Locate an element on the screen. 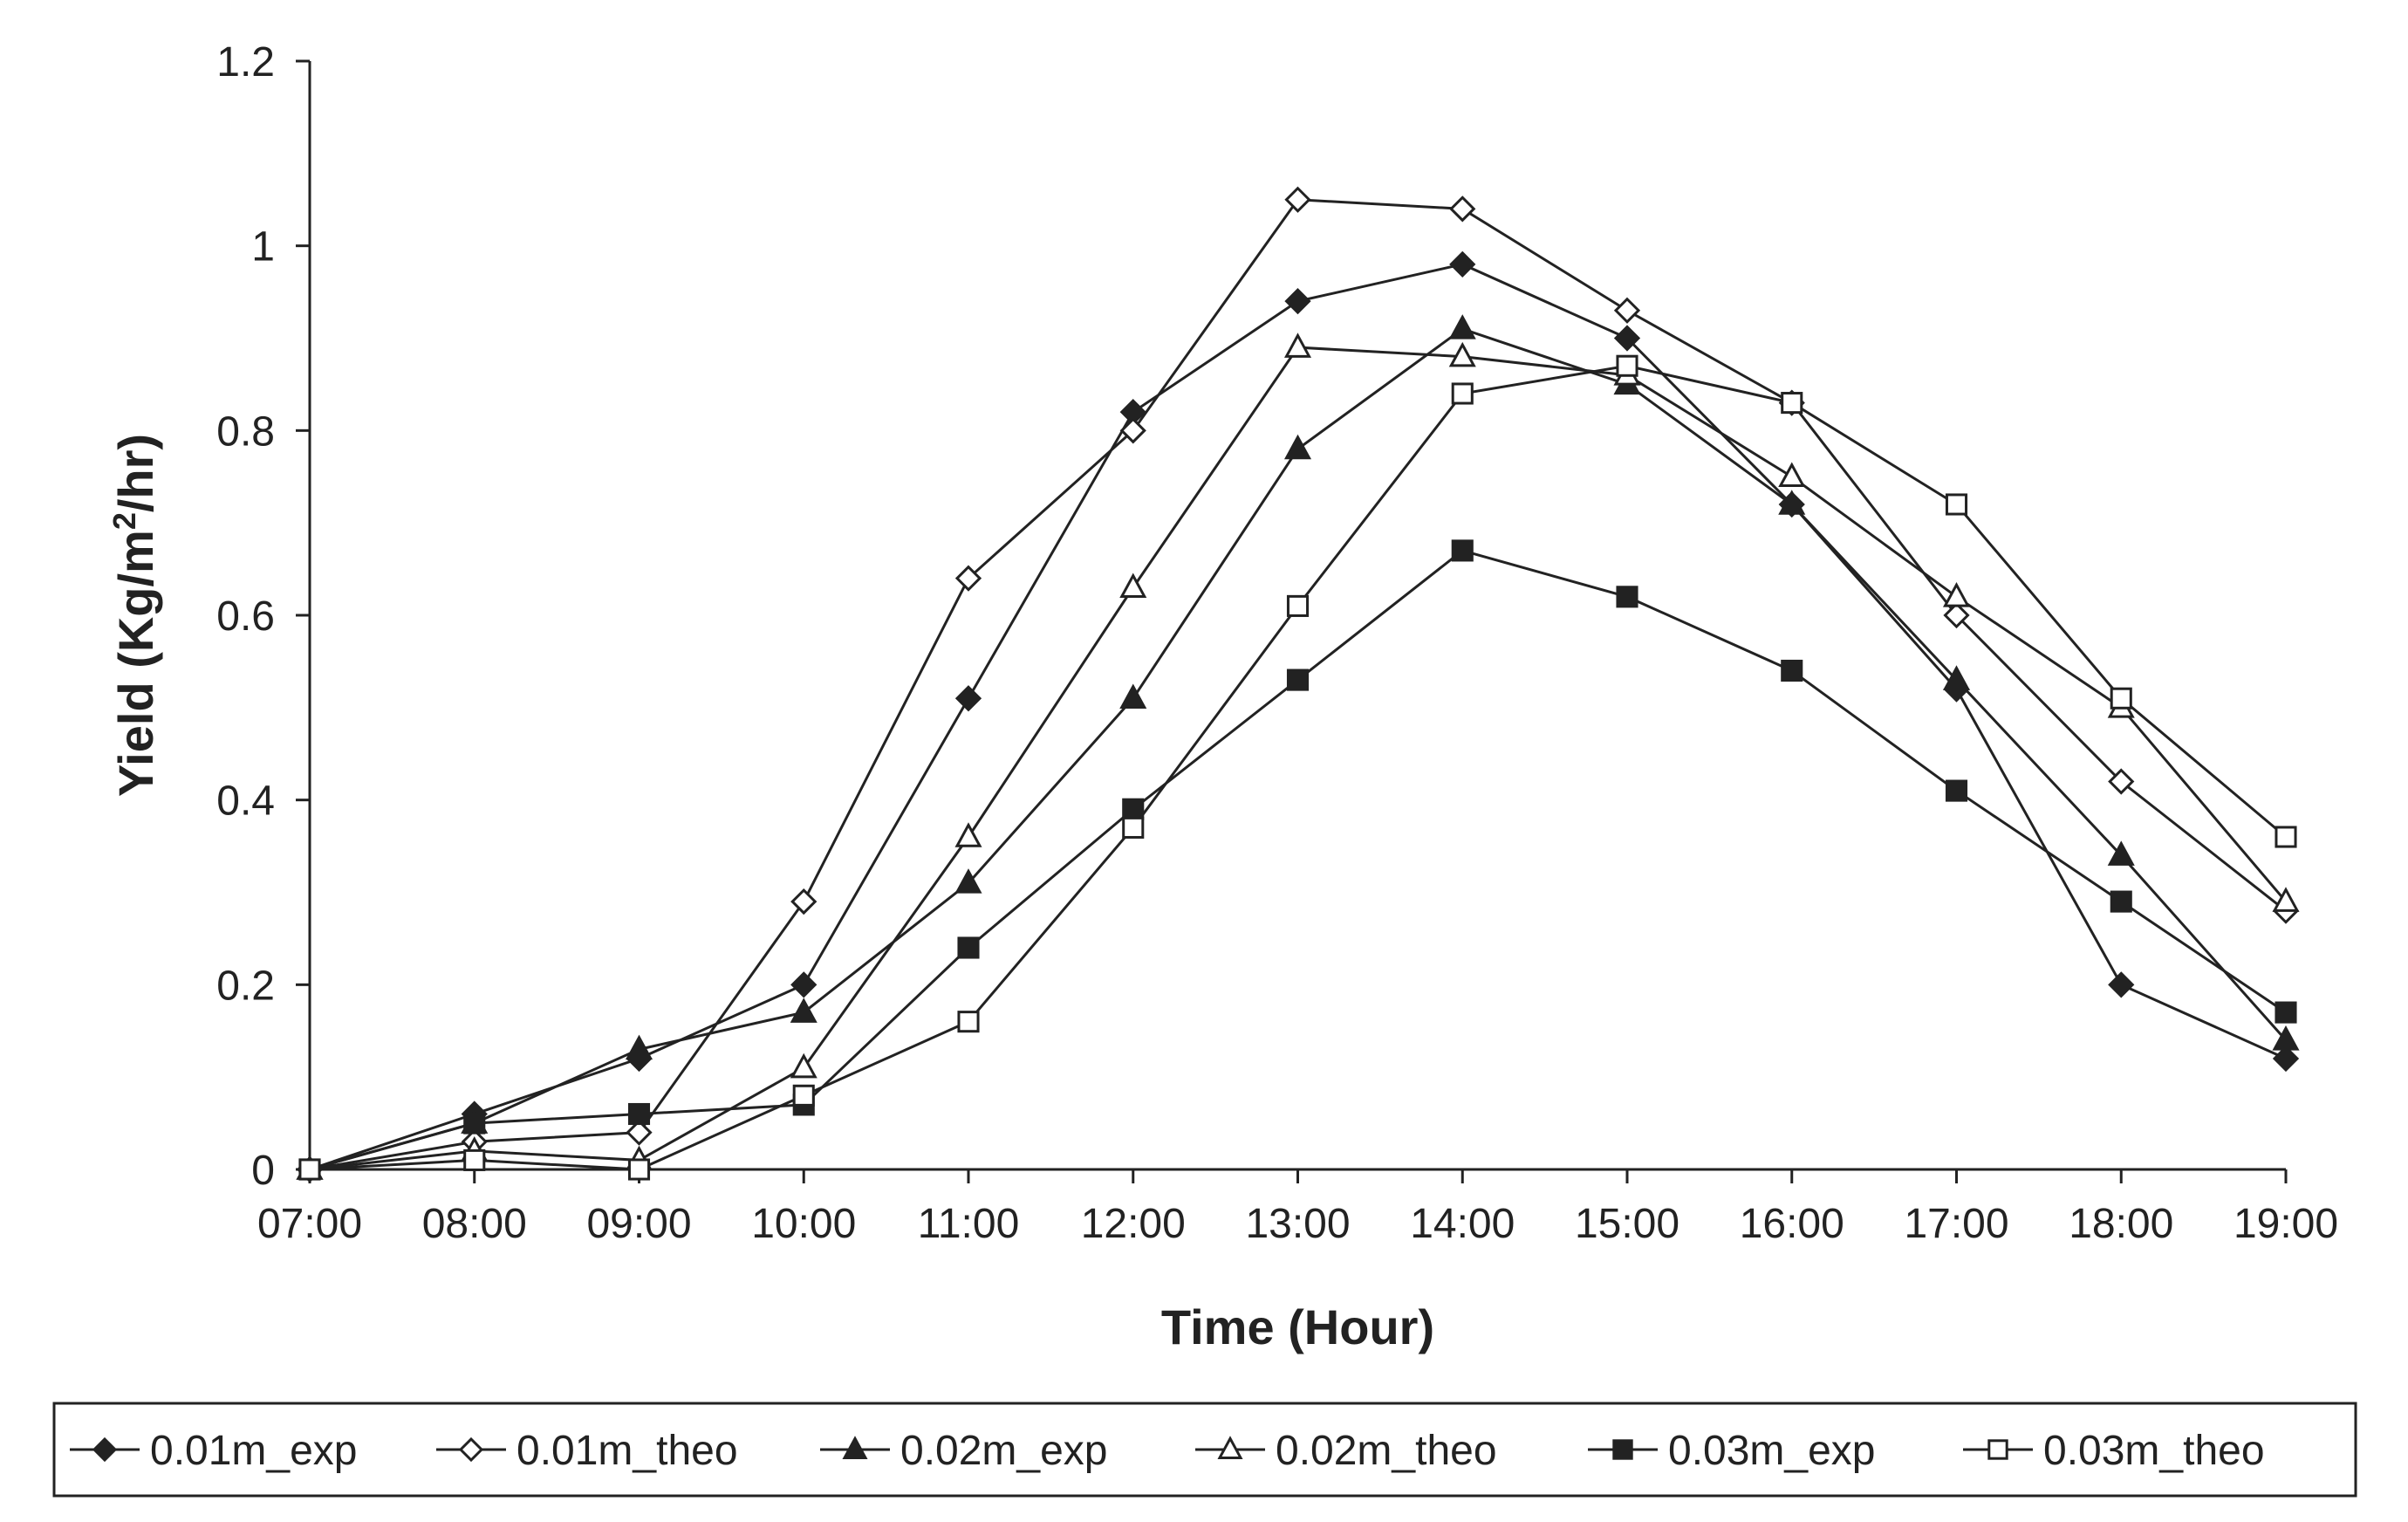  legend-label: 0.01m_theo is located at coordinates (627, 1451).